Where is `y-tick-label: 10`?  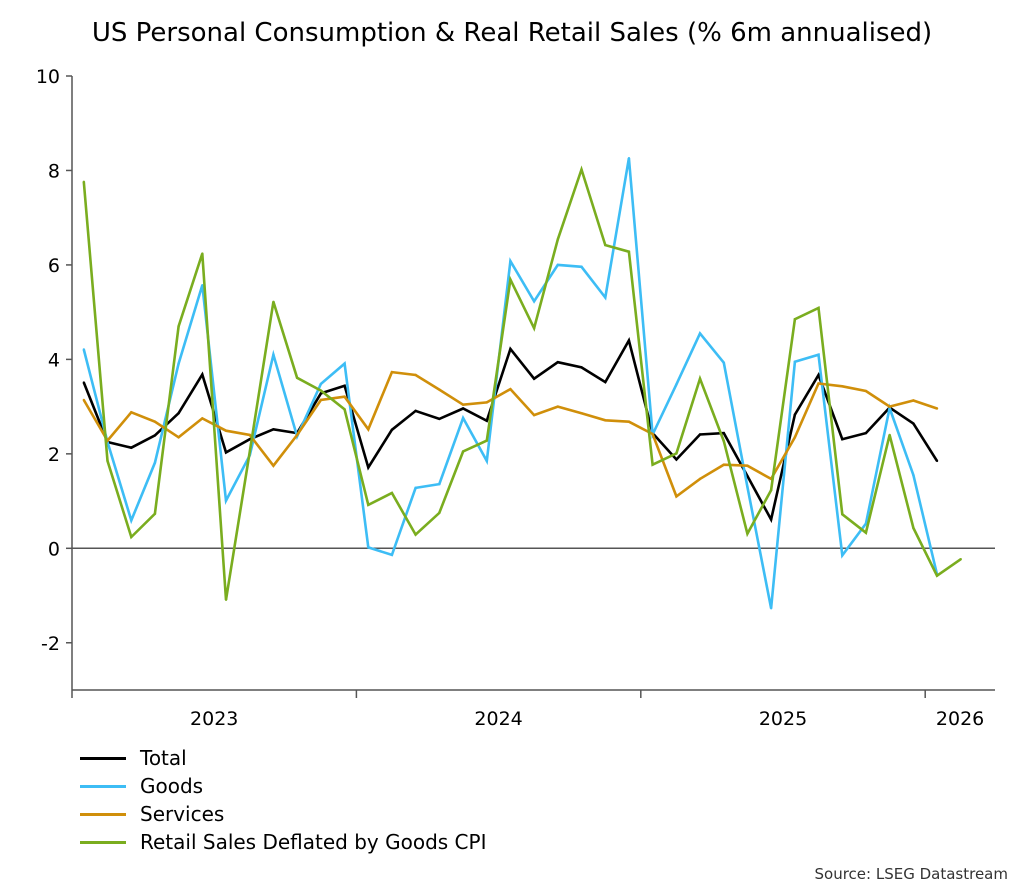
y-tick-label: 10 is located at coordinates (48, 77).